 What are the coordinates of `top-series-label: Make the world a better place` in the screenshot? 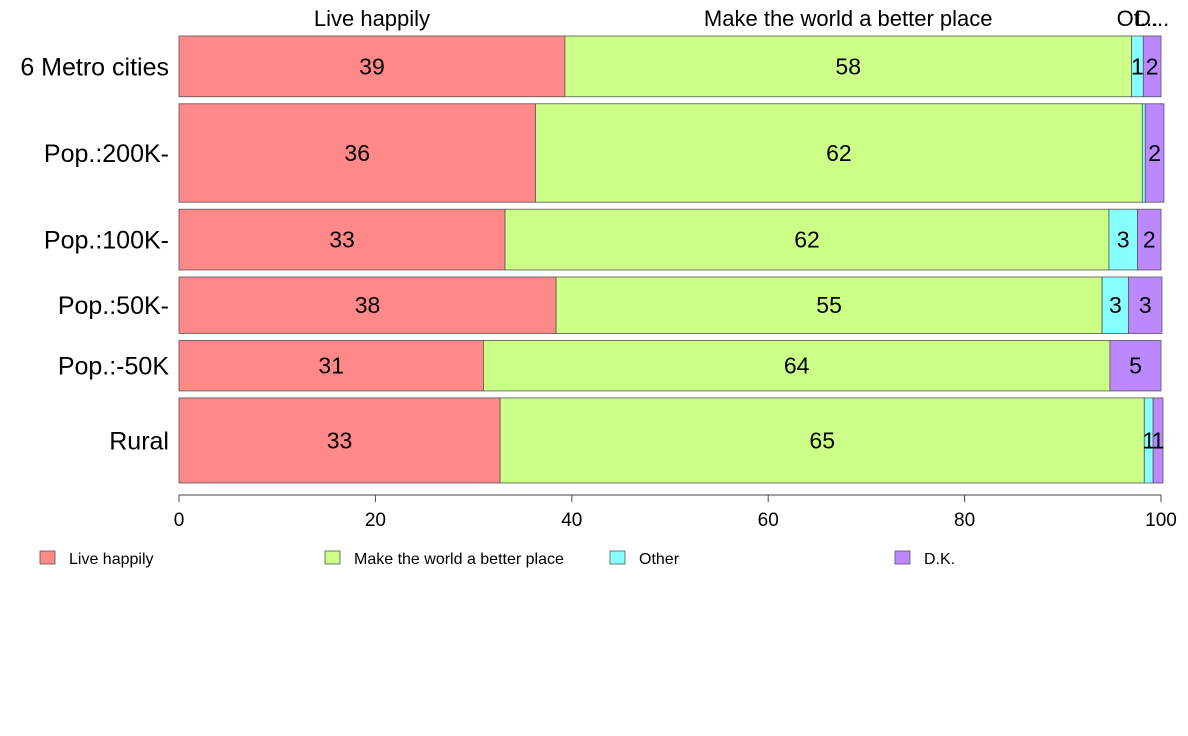 It's located at (848, 18).